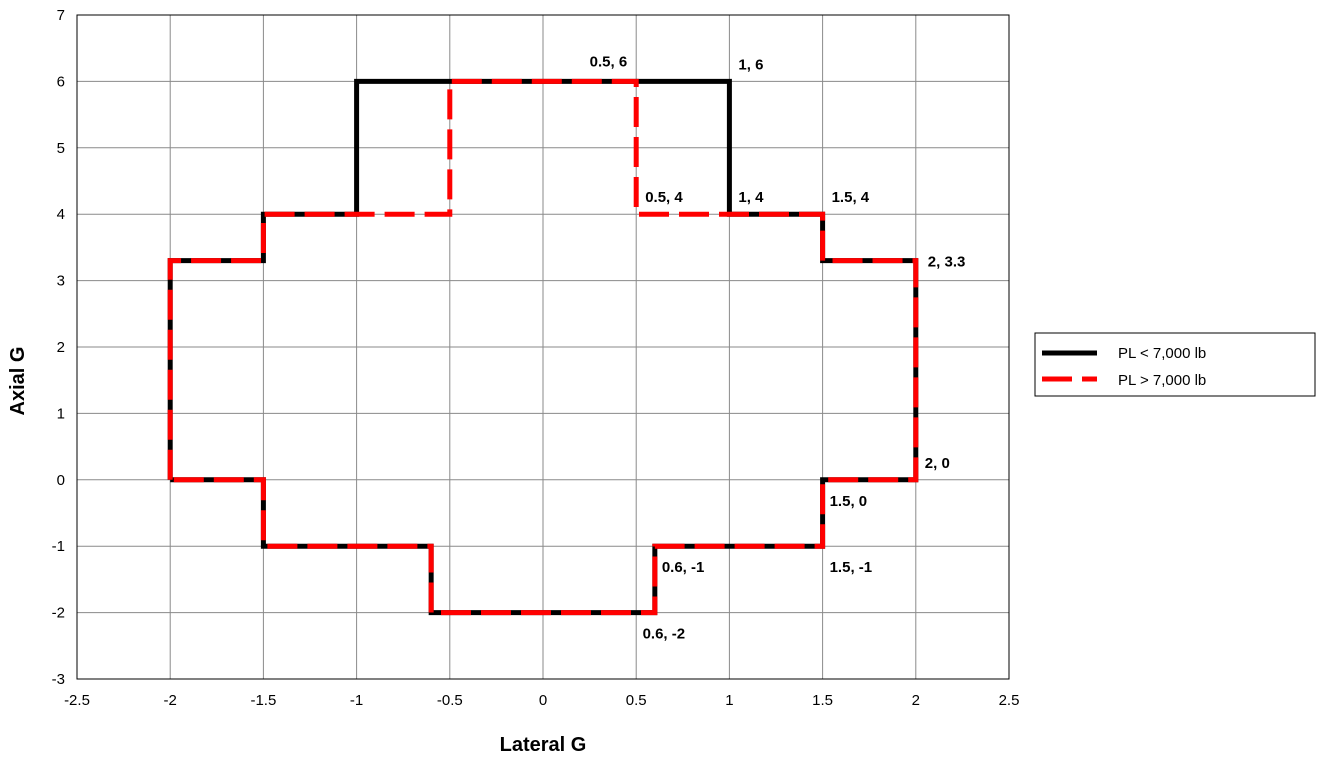  I want to click on y-tick-label: -3, so click(58, 679).